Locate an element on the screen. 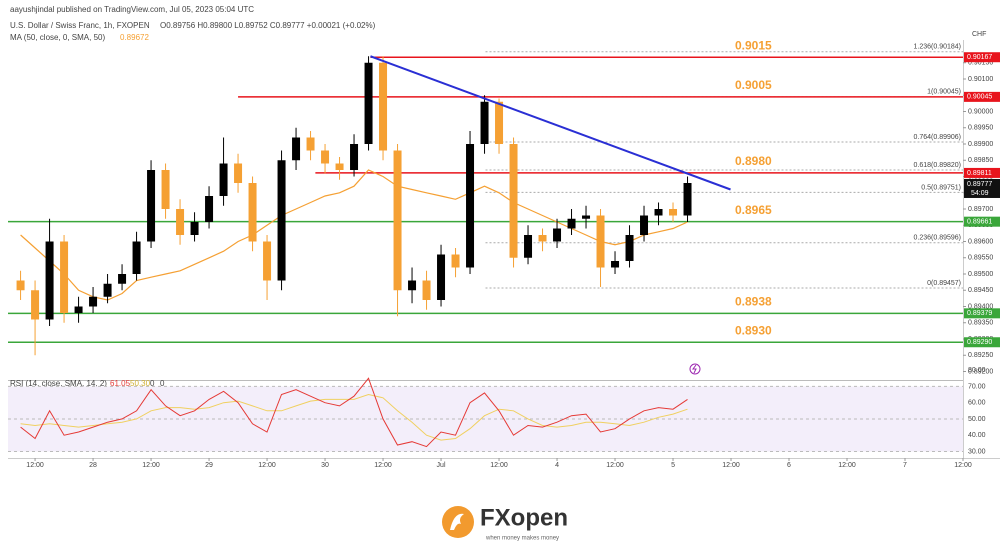  fib-label: 1.236(0.90184) is located at coordinates (937, 47).